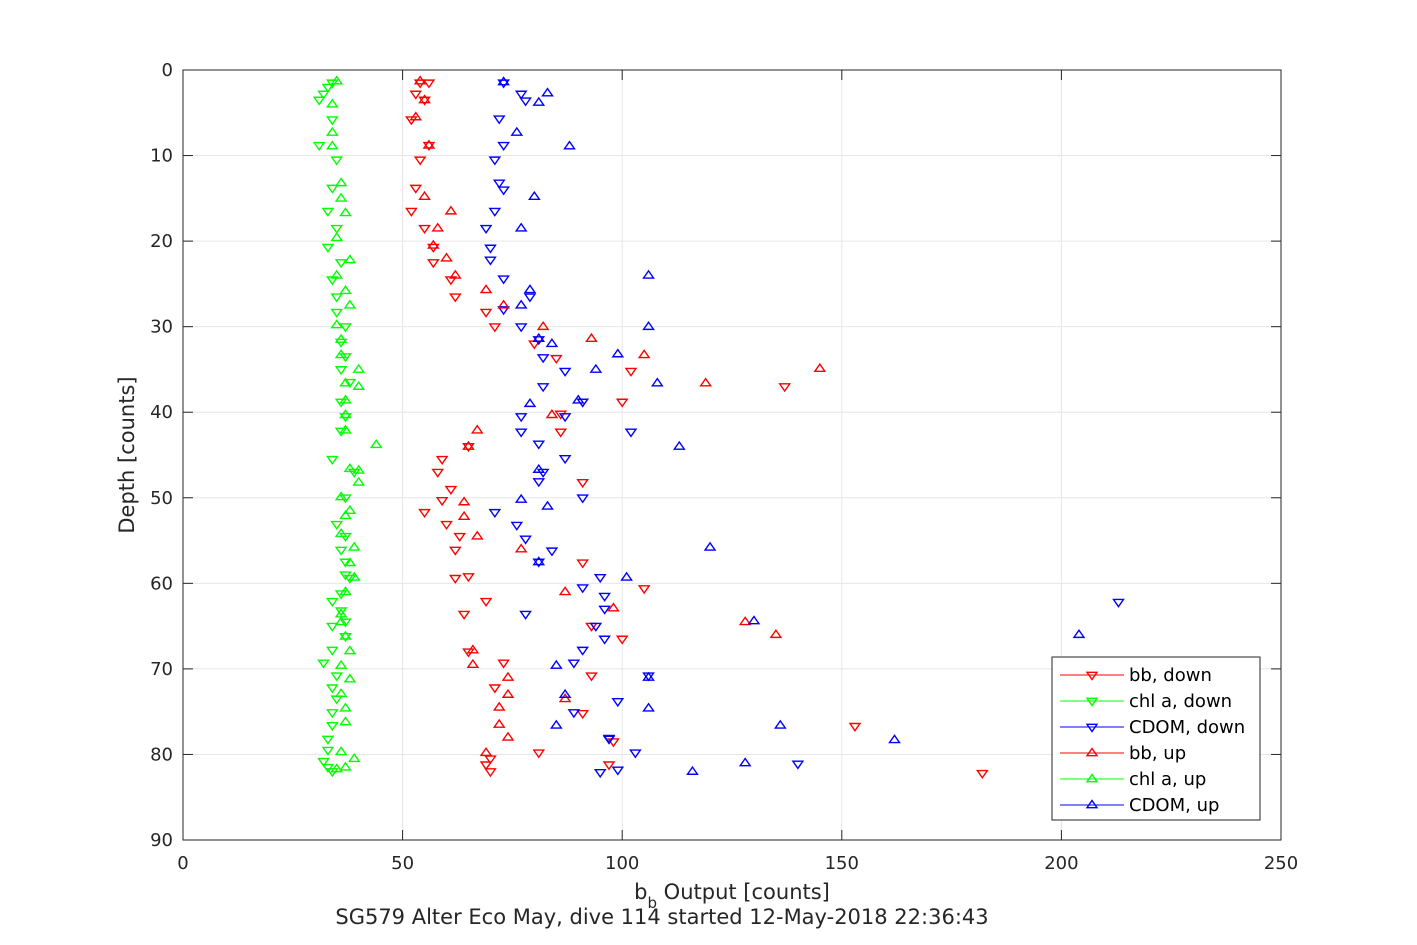 The width and height of the screenshot is (1417, 945). Describe the element at coordinates (1157, 753) in the screenshot. I see `legend-label-bb-up: bb, up` at that location.